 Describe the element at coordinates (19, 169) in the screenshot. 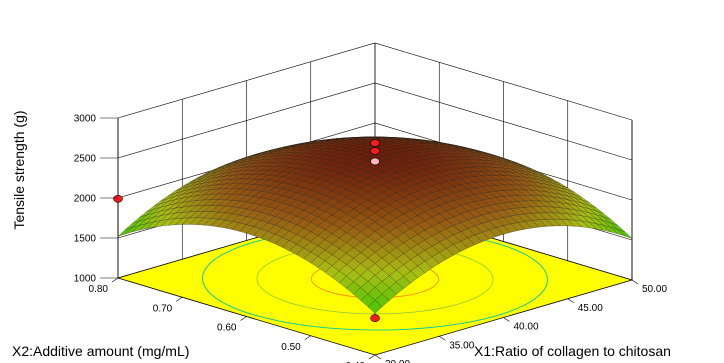

I see `z-axis-label: Tensile strength (g)` at that location.